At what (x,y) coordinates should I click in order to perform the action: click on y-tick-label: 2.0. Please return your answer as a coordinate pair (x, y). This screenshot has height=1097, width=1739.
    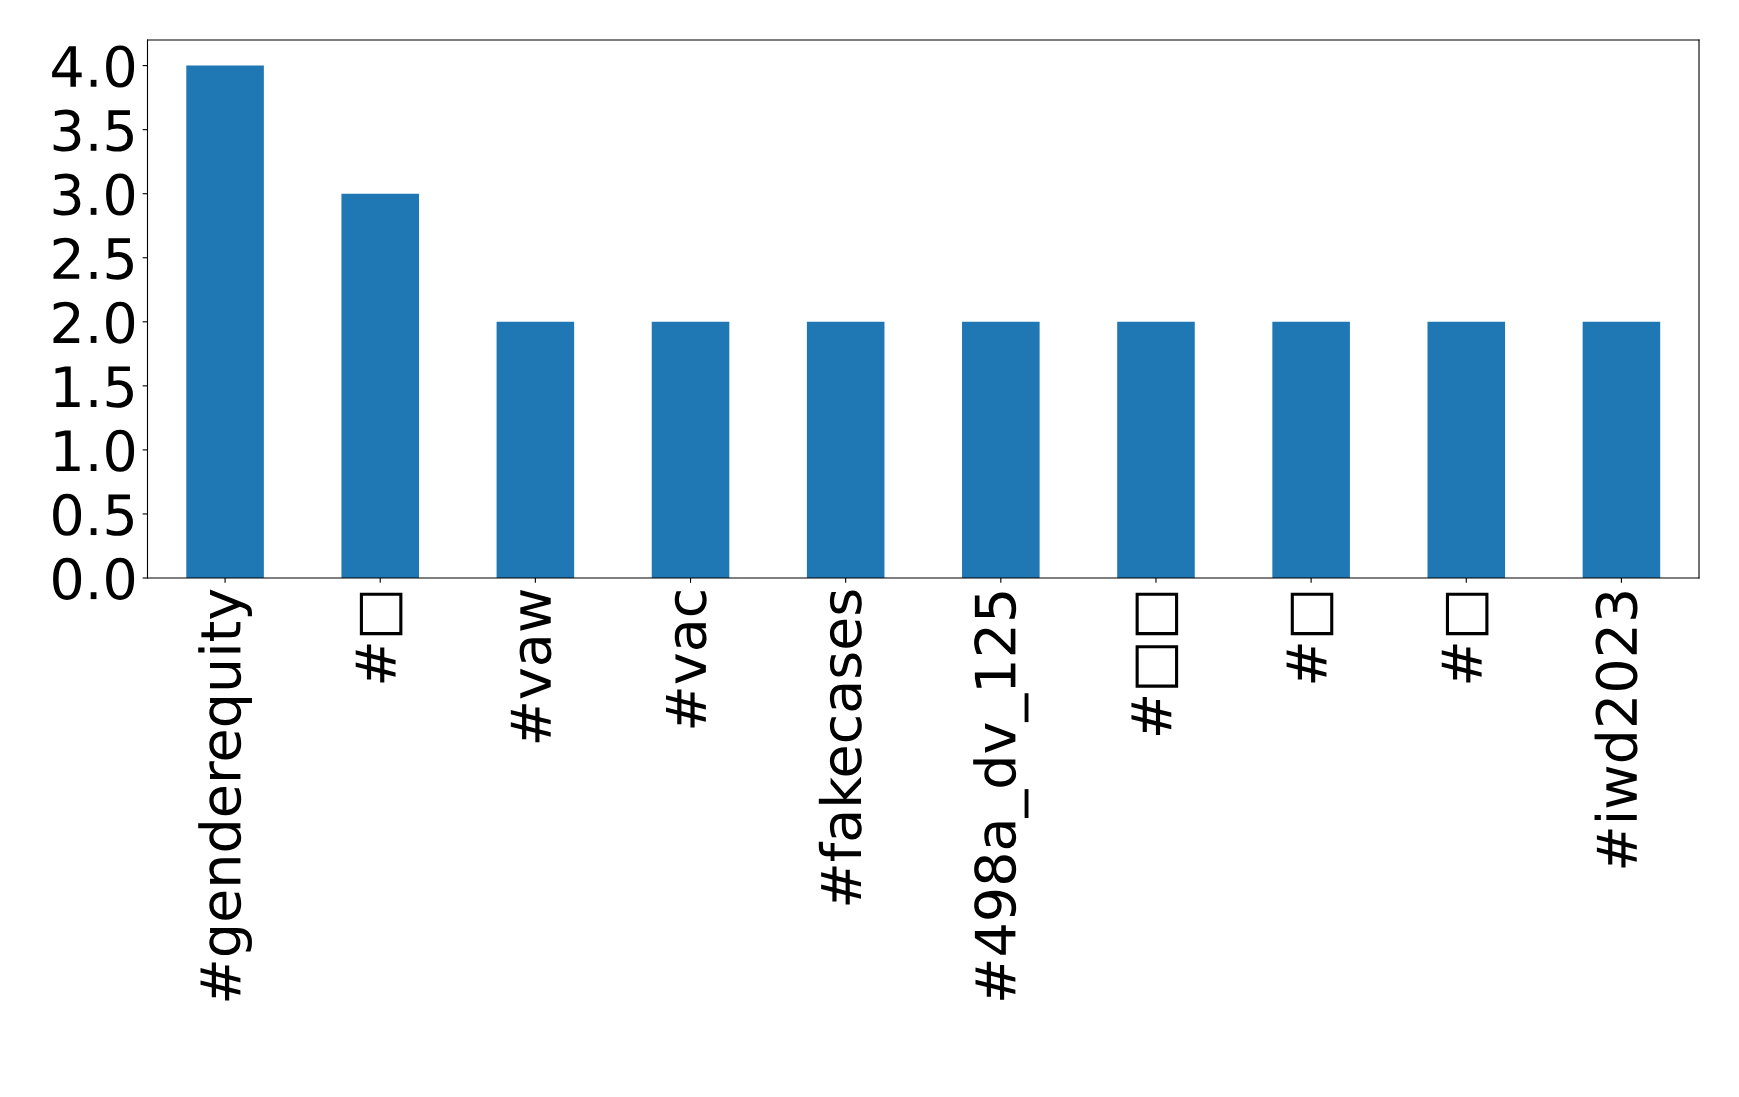
    Looking at the image, I should click on (94, 322).